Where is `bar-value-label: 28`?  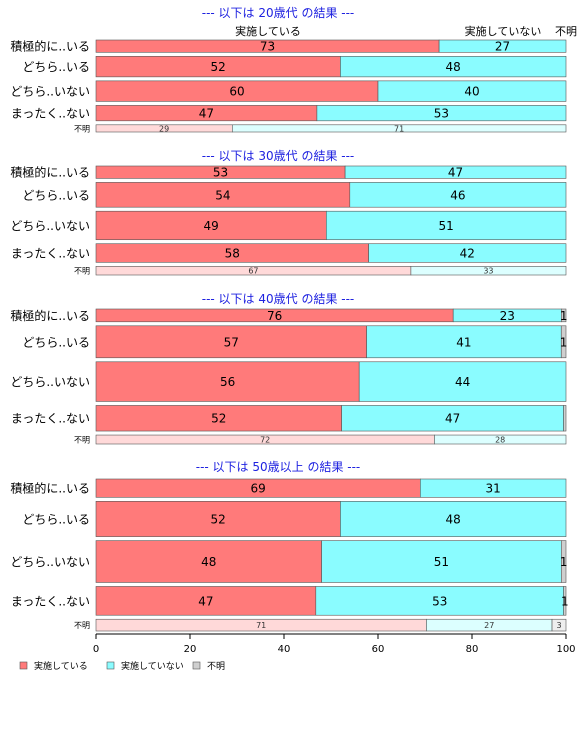 bar-value-label: 28 is located at coordinates (500, 440).